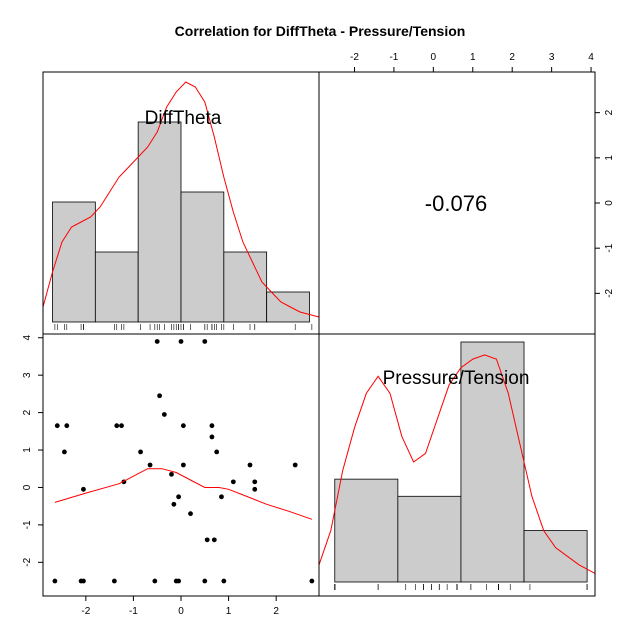 The height and width of the screenshot is (640, 640). Describe the element at coordinates (456, 378) in the screenshot. I see `pressure-tension-label: Pressure/Tension` at that location.